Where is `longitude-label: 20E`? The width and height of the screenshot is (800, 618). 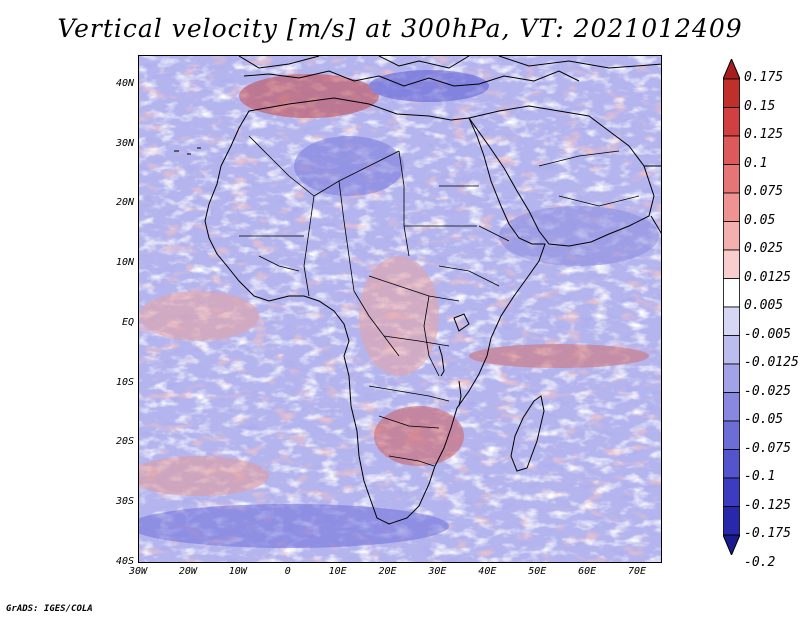
longitude-label: 20E is located at coordinates (387, 571).